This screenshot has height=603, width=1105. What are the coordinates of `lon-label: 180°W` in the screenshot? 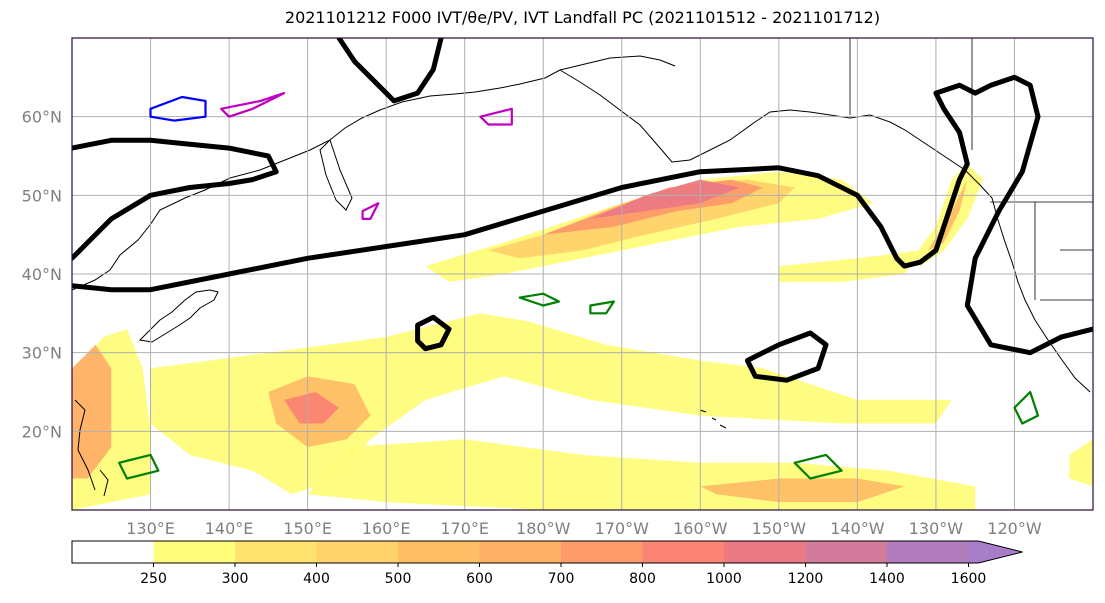 It's located at (543, 528).